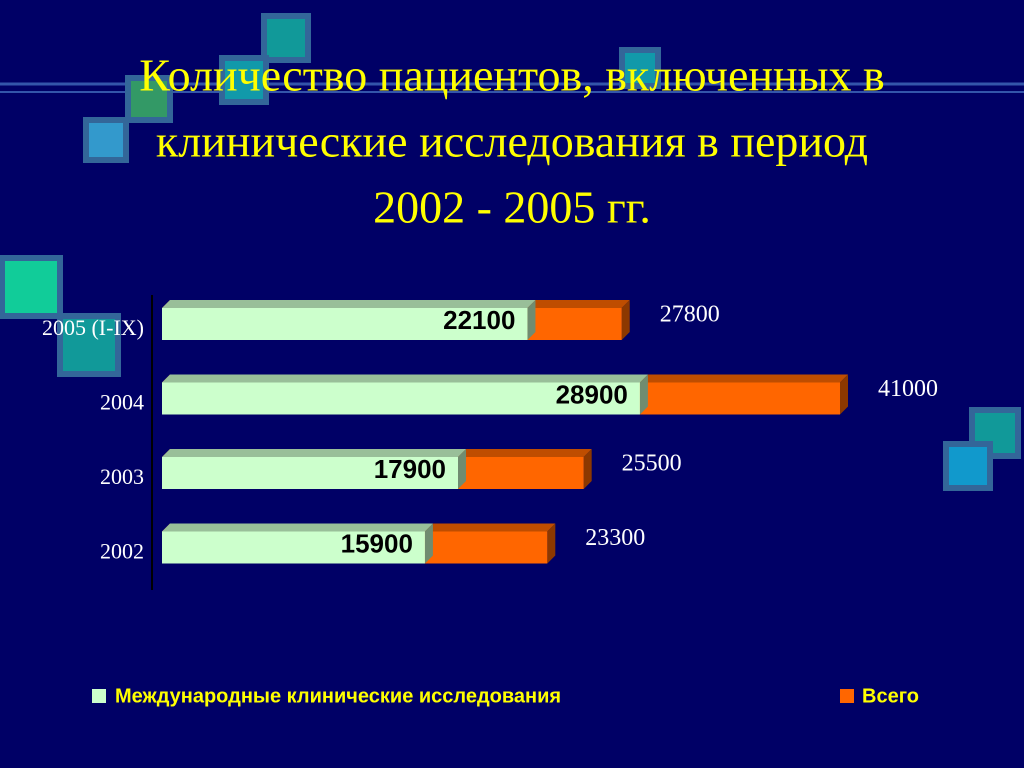 This screenshot has height=768, width=1024. I want to click on value-label: 25500, so click(652, 464).